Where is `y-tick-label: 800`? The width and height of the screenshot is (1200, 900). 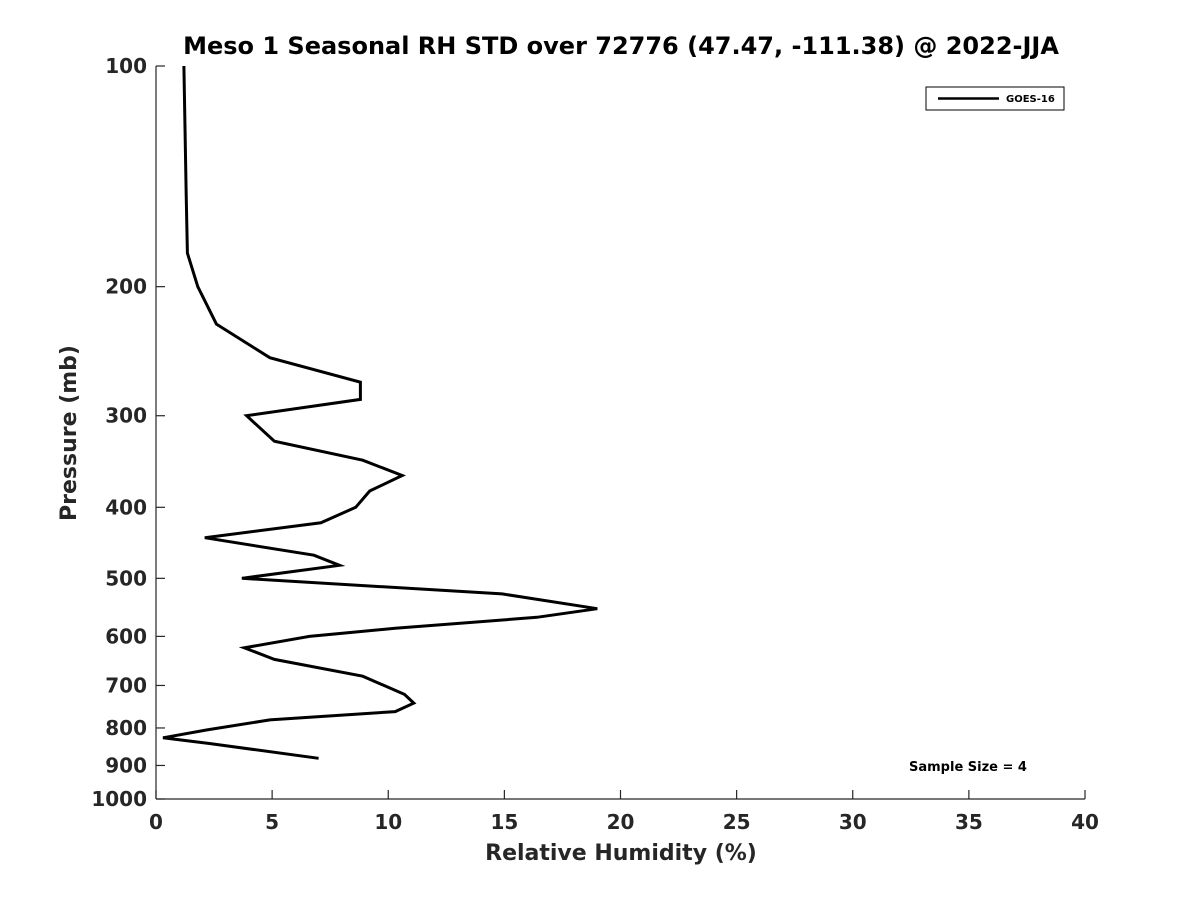
y-tick-label: 800 is located at coordinates (126, 728).